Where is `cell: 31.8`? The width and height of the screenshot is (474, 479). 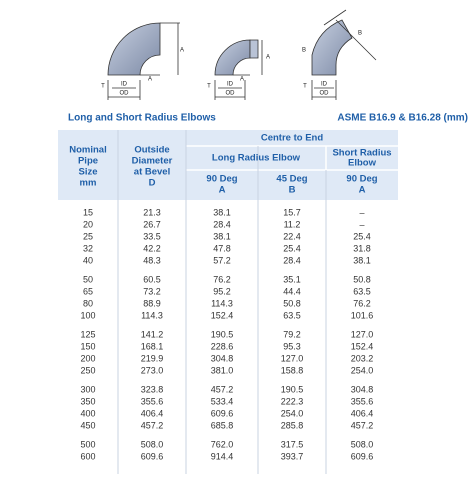 cell: 31.8 is located at coordinates (362, 248).